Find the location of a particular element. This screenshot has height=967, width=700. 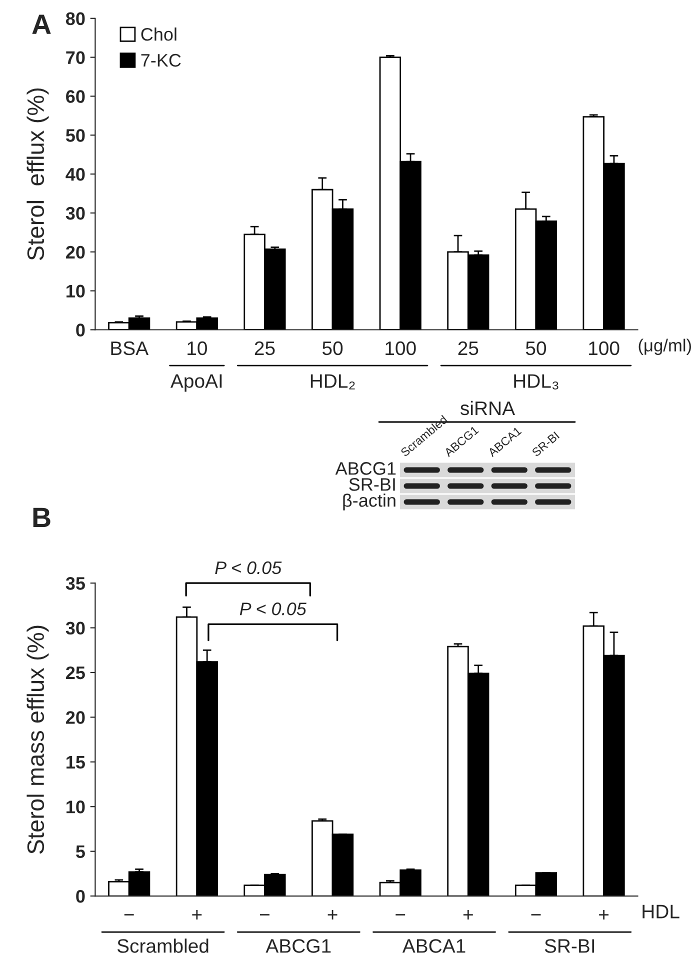

text: B is located at coordinates (41, 518).